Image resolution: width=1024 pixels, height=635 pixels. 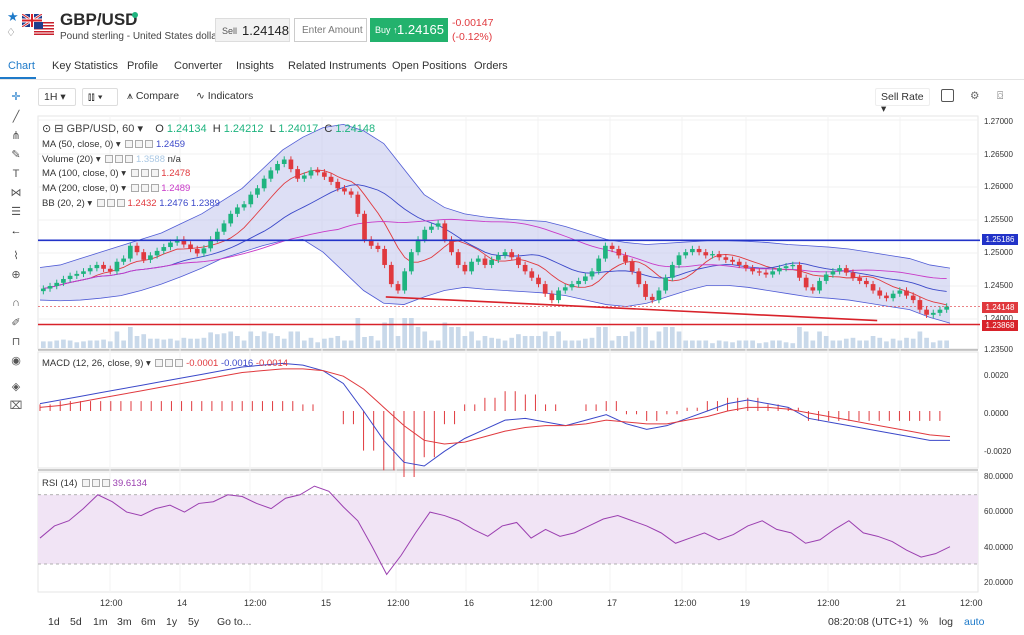 I want to click on range-1y: 1y, so click(x=172, y=622).